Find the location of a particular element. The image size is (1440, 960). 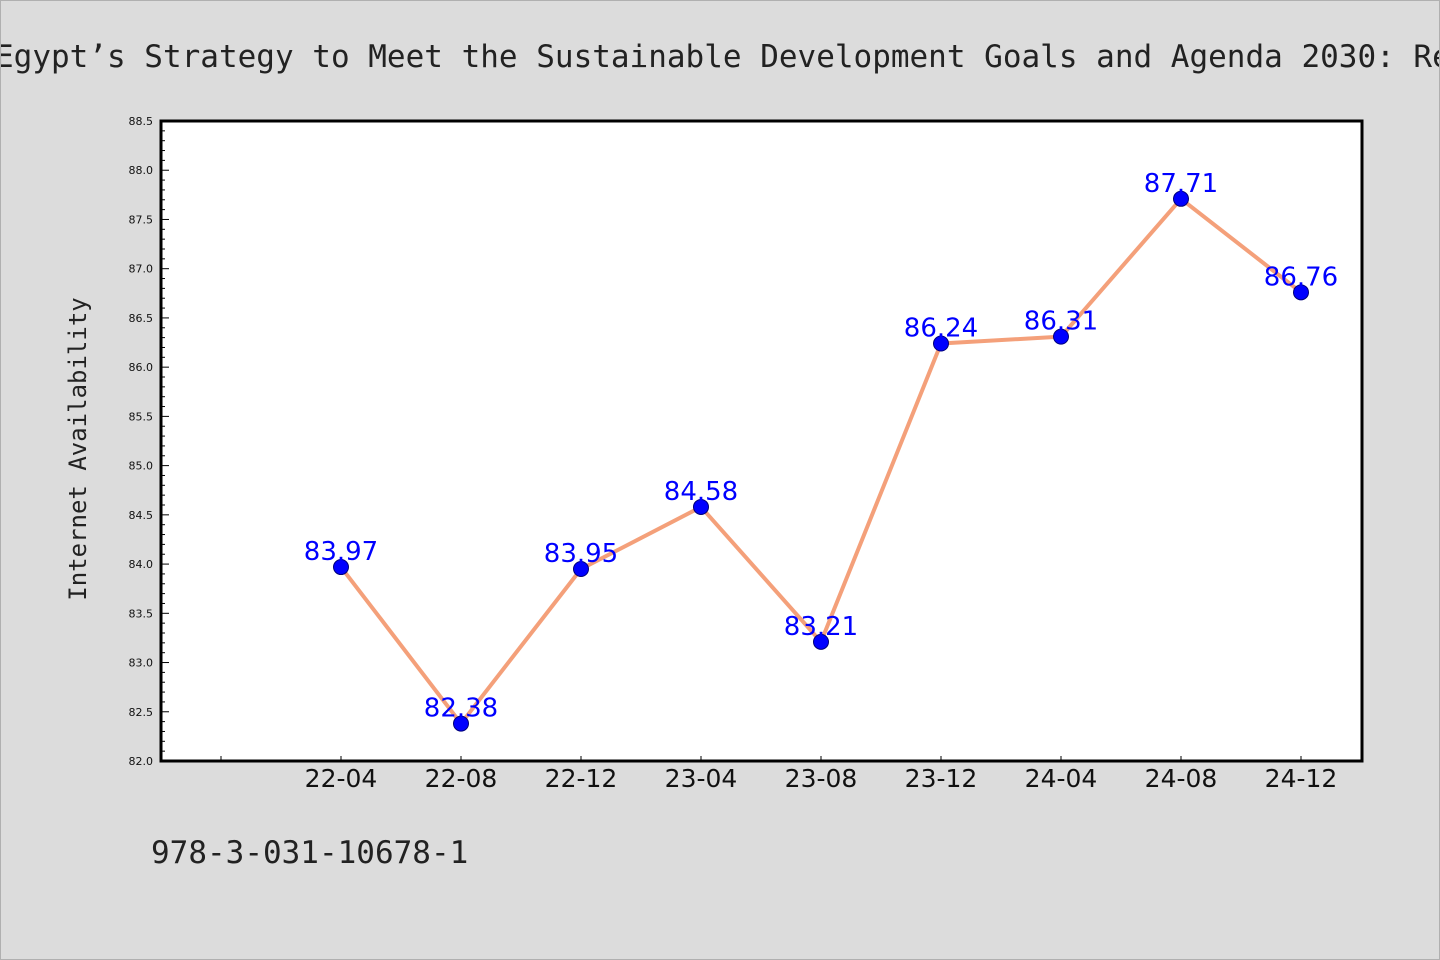

y-tick-label: 88.5 is located at coordinates (141, 121).